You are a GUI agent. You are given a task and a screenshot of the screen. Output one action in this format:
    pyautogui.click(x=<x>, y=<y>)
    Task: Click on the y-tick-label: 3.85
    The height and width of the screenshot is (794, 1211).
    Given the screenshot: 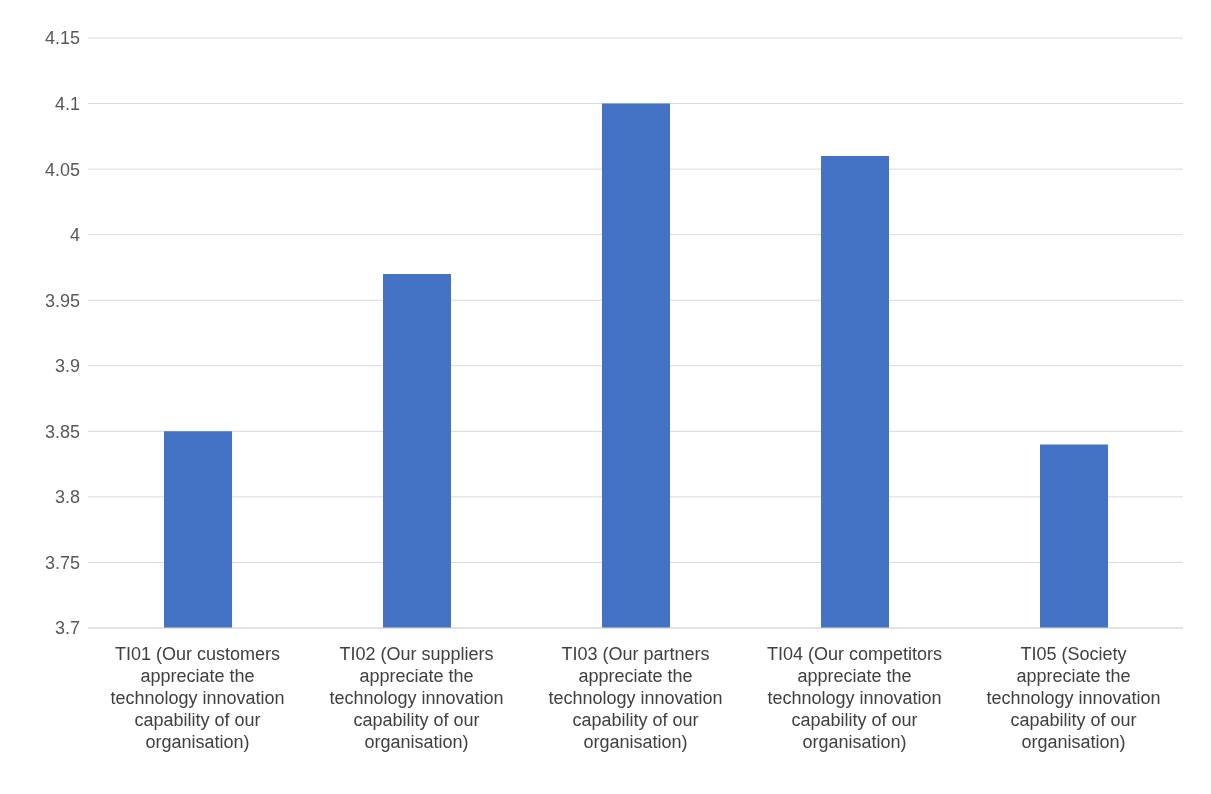 What is the action you would take?
    pyautogui.click(x=62, y=431)
    